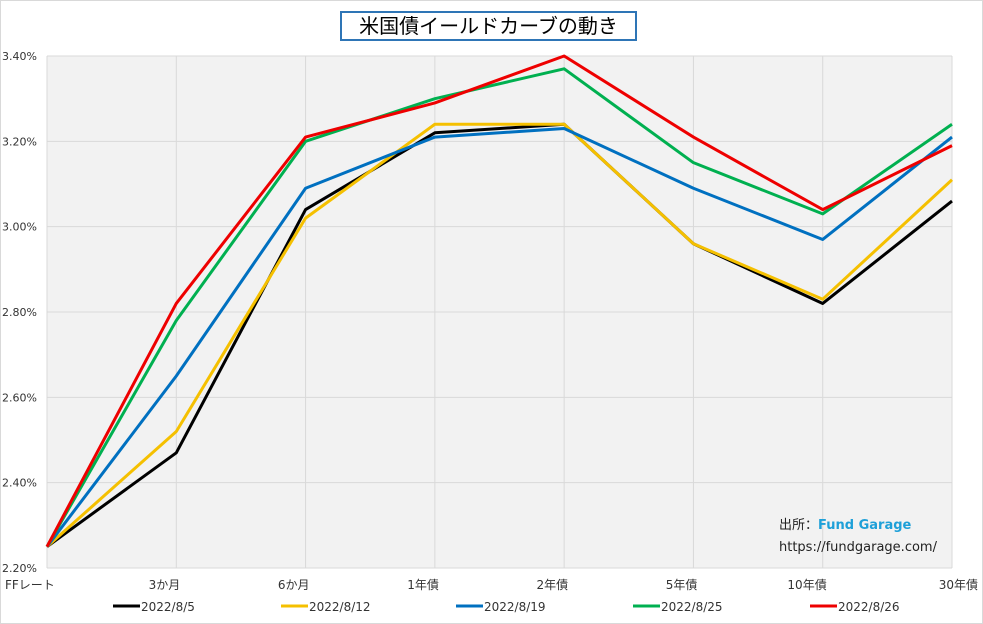 This screenshot has width=983, height=624. What do you see at coordinates (19, 568) in the screenshot?
I see `y-tick-label: 2.20%` at bounding box center [19, 568].